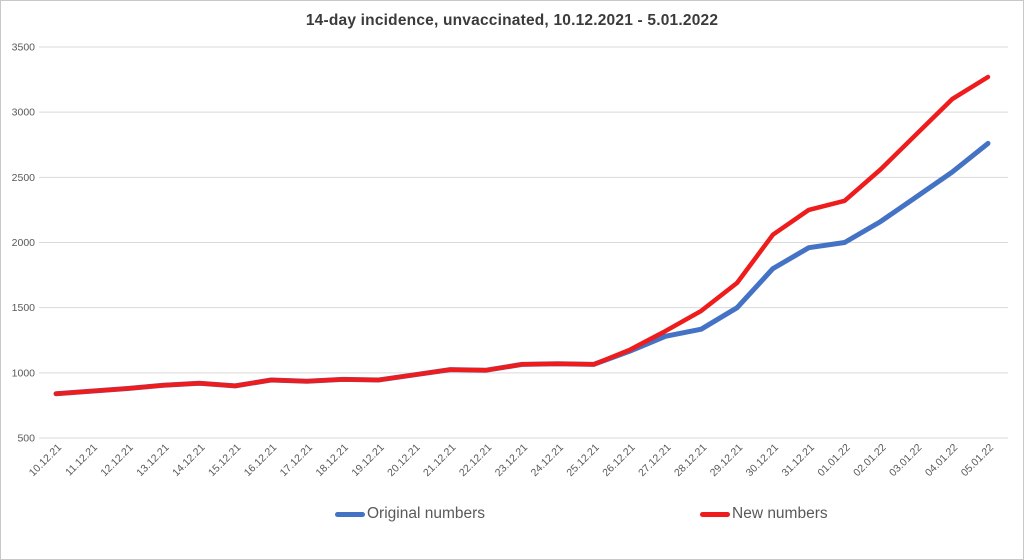  Describe the element at coordinates (45, 460) in the screenshot. I see `x-tick-label: 10.12.21` at that location.